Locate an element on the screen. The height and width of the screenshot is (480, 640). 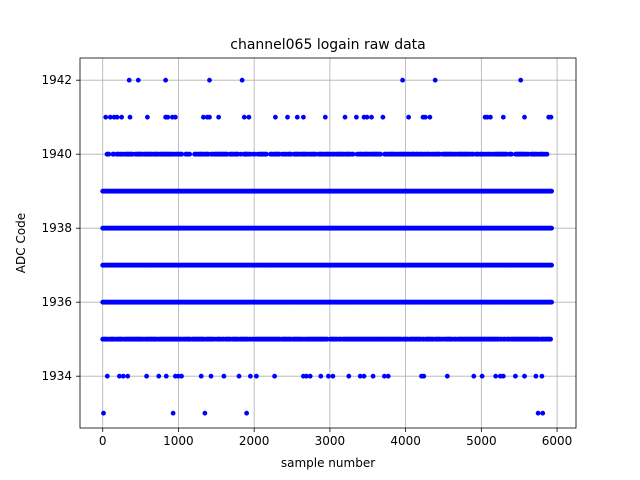
y-tick-label: 1938 is located at coordinates (56, 228).